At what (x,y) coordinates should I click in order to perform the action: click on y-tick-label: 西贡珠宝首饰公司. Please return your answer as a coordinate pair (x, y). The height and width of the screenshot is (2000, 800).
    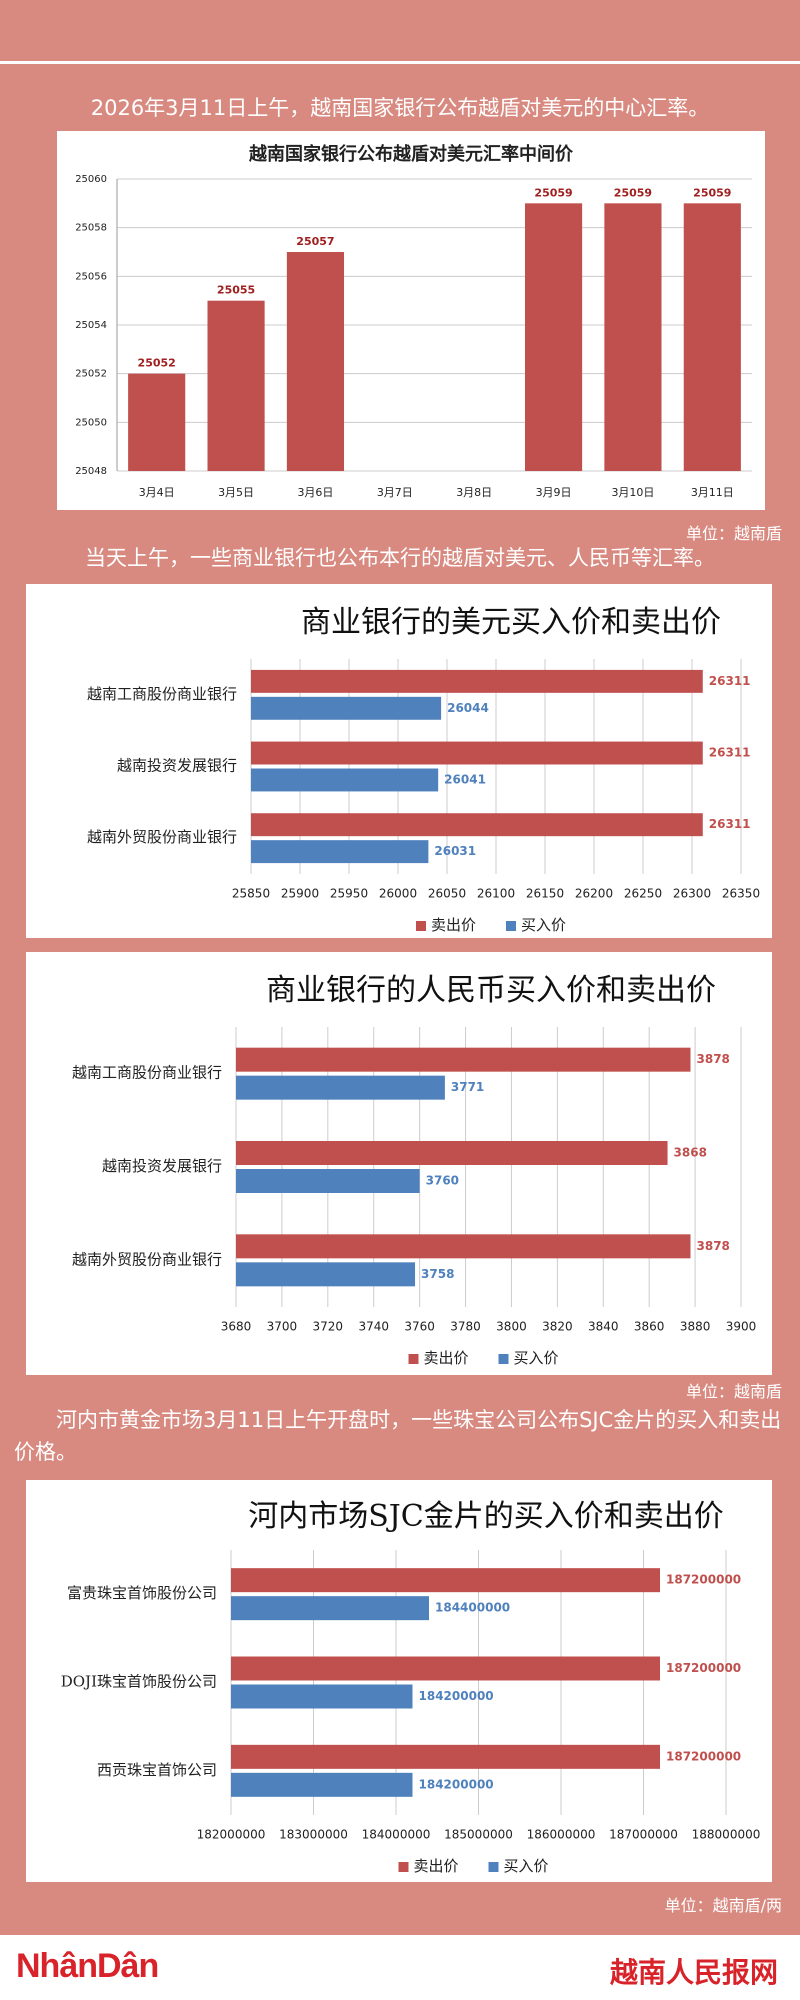
    Looking at the image, I should click on (157, 1770).